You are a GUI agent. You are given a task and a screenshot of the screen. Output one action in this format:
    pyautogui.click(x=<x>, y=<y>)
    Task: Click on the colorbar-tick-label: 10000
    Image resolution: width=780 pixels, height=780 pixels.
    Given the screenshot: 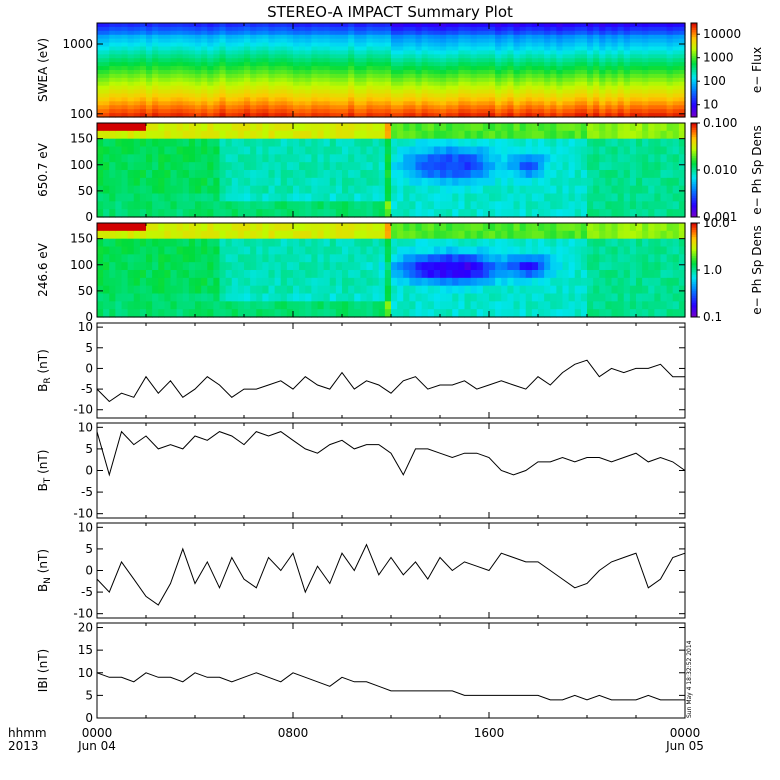 What is the action you would take?
    pyautogui.click(x=722, y=34)
    